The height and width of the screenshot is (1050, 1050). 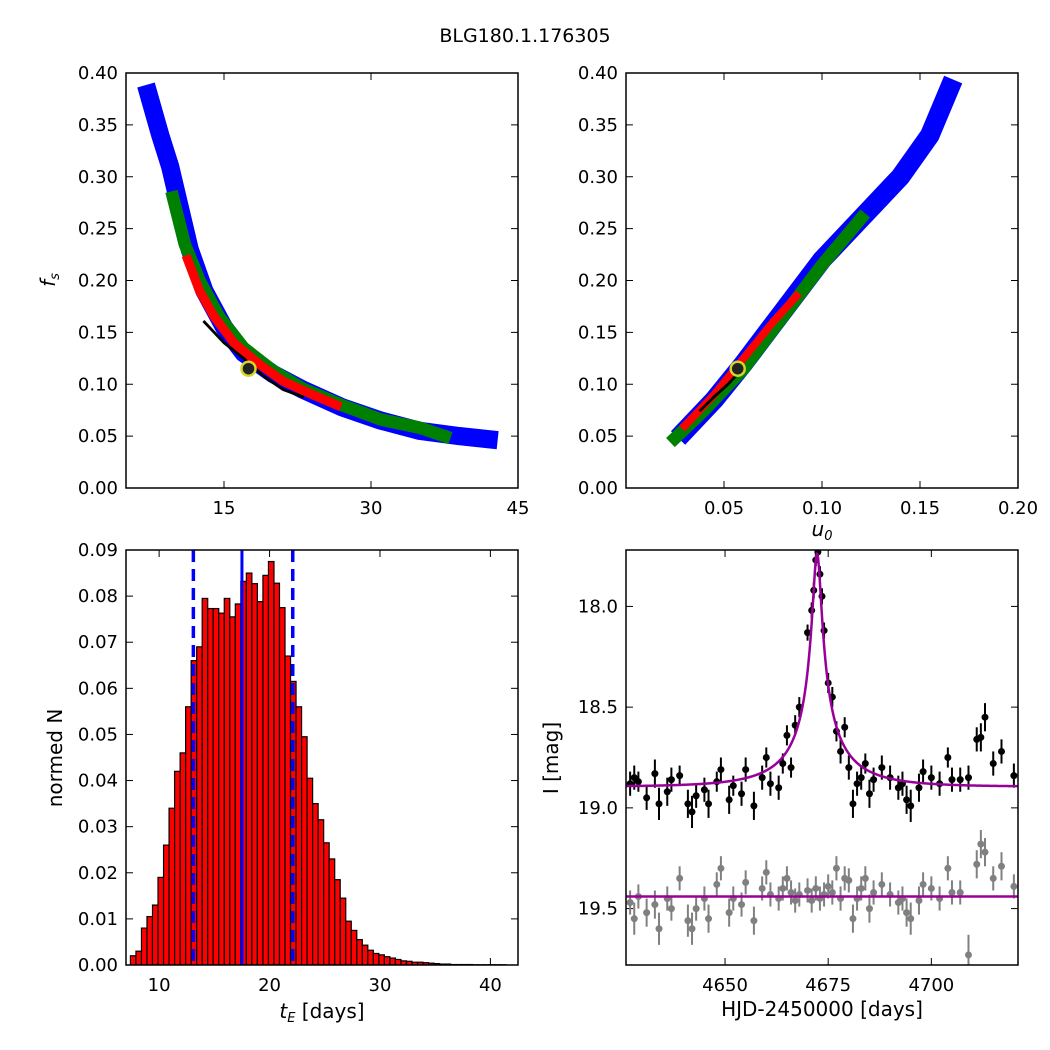 I want to click on y-tick-label: 0.35, so click(x=598, y=125).